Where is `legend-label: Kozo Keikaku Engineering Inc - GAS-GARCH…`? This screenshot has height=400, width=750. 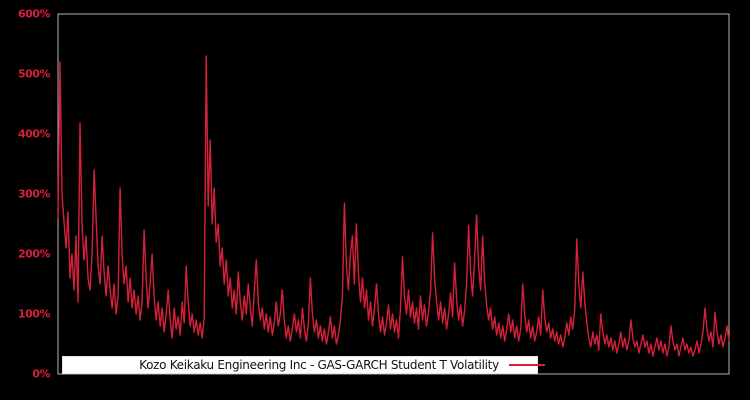 legend-label: Kozo Keikaku Engineering Inc - GAS-GARCH… is located at coordinates (319, 365).